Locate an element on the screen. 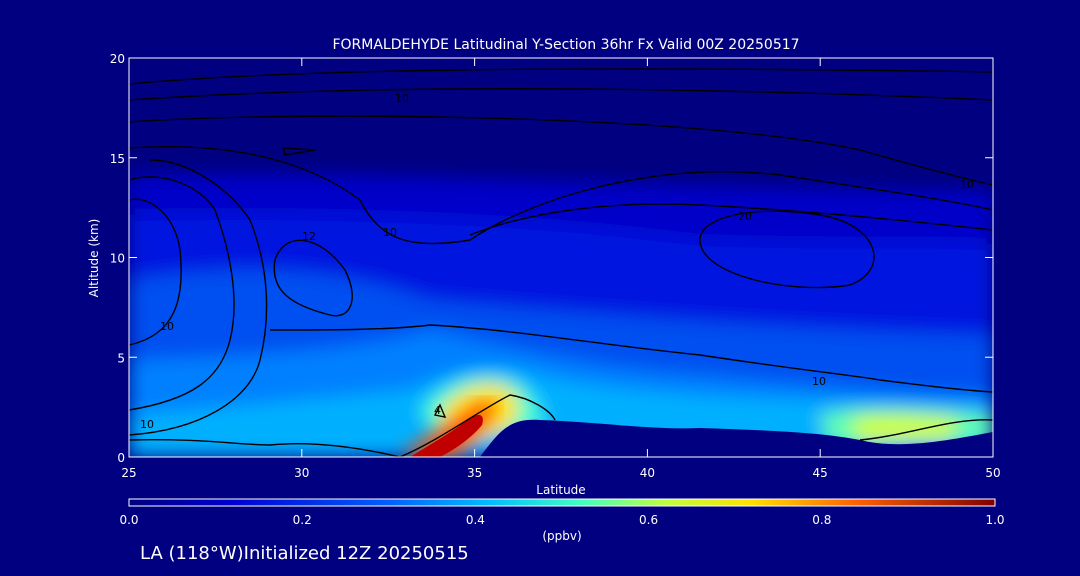  y-tick-label: 20 is located at coordinates (117, 59).